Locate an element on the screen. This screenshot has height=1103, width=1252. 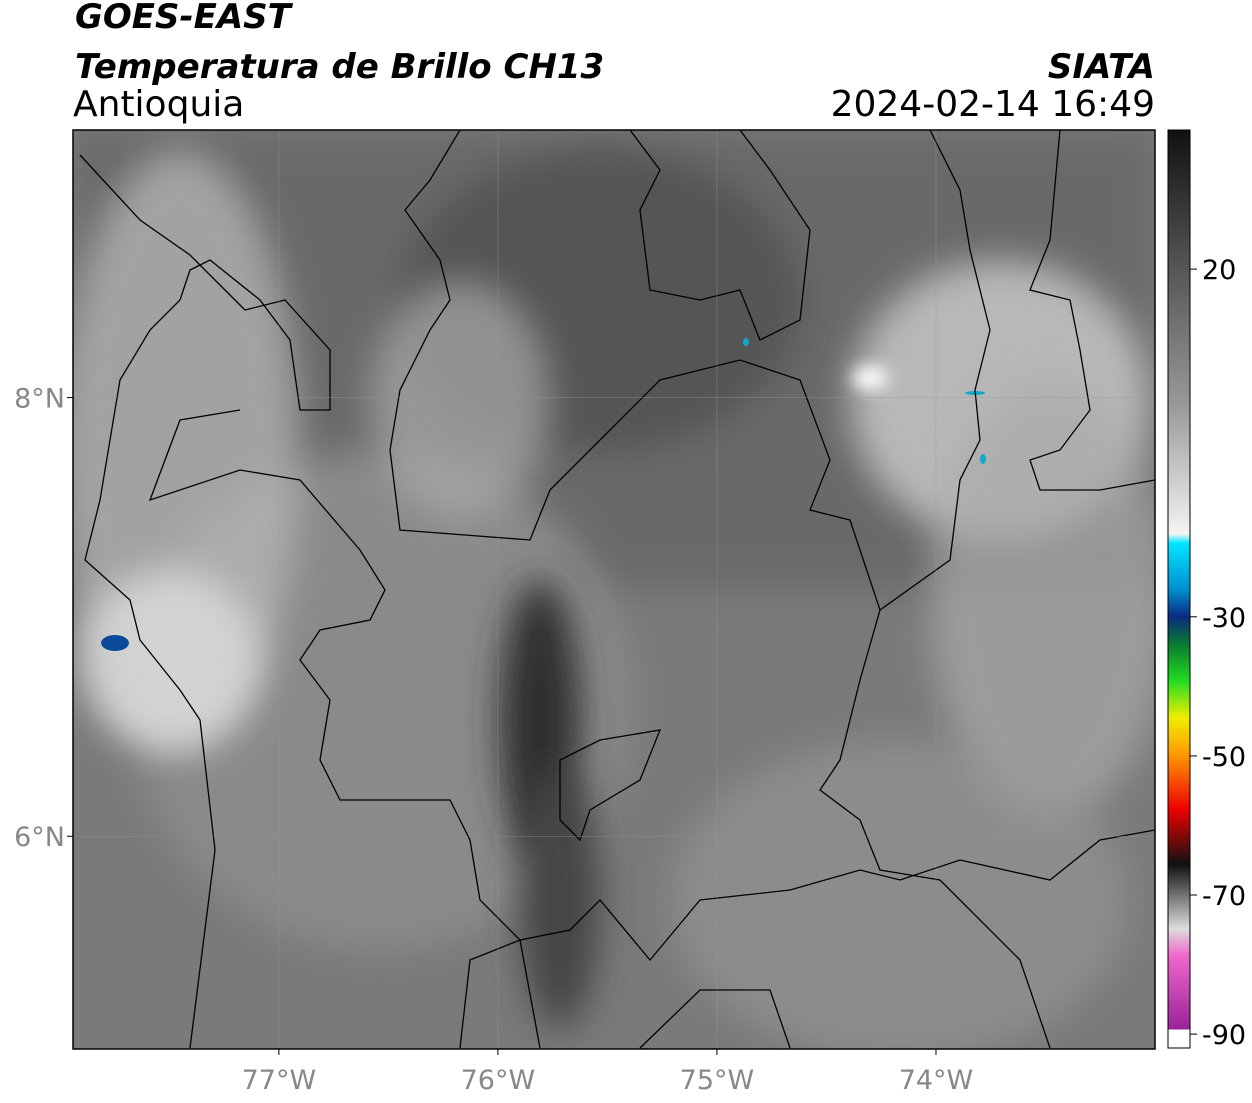
colorbar-tick-label: -90 is located at coordinates (1224, 1035).